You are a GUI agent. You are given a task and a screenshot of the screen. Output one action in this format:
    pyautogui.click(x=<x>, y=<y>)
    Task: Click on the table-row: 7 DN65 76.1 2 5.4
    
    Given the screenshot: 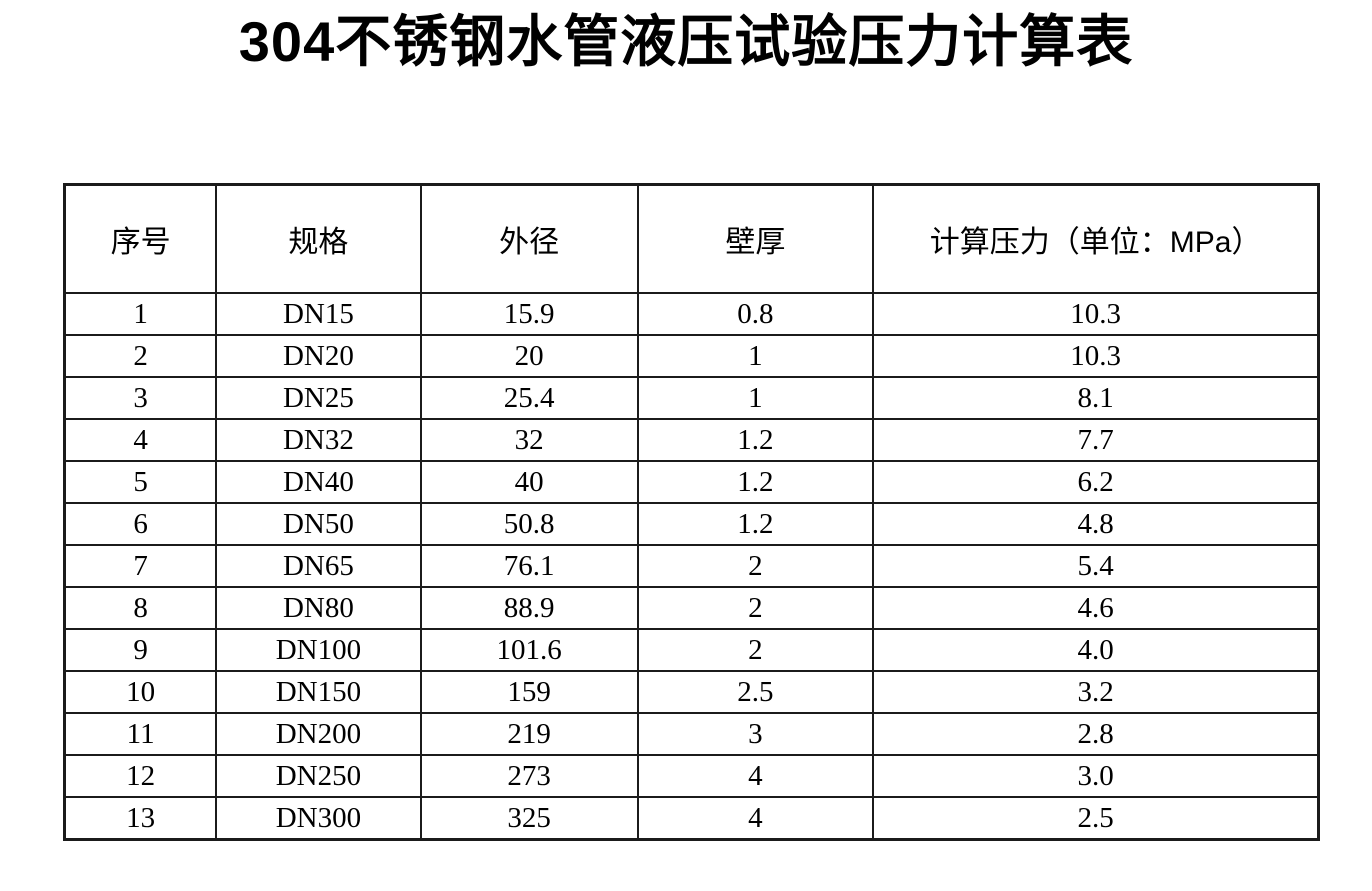 What is the action you would take?
    pyautogui.click(x=691, y=566)
    